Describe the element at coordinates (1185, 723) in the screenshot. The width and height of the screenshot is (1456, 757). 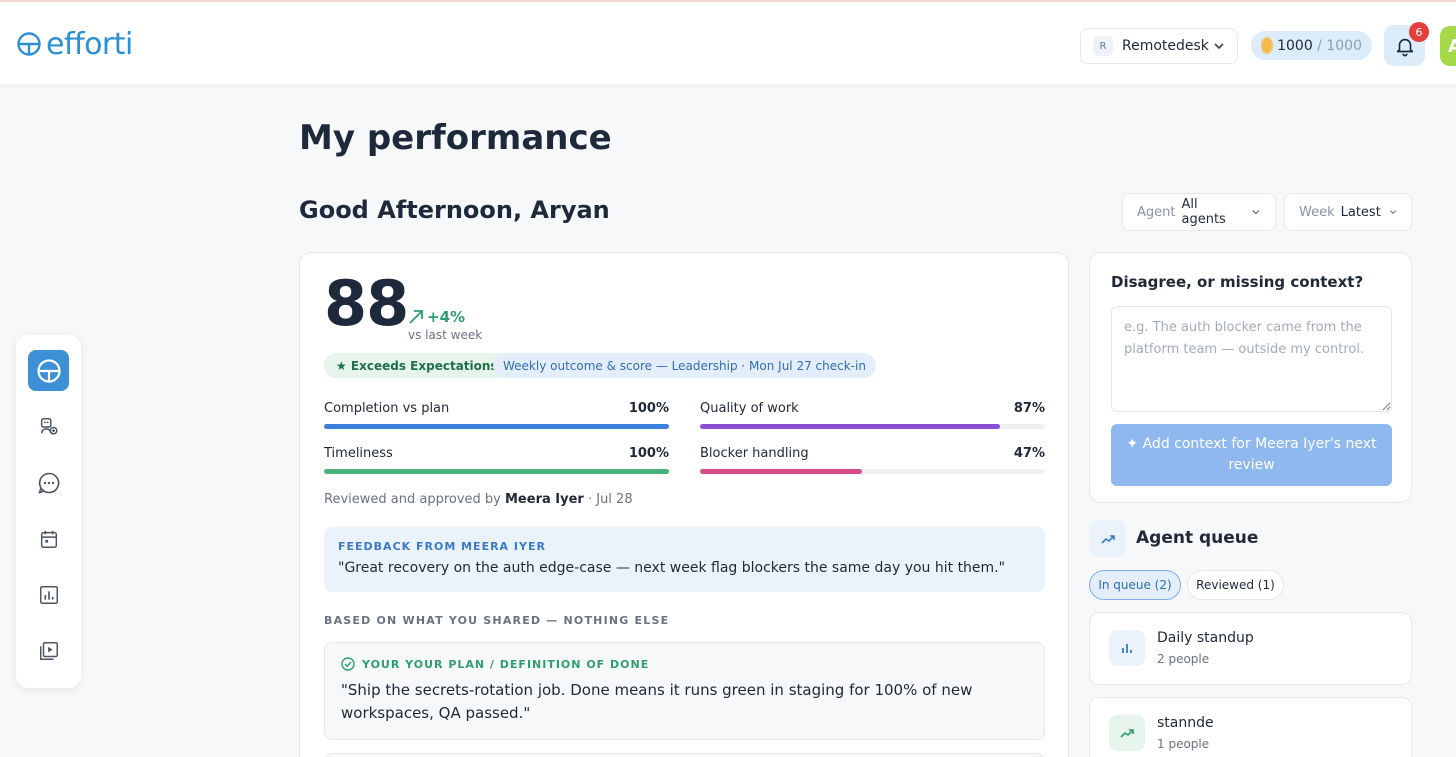
I see `queue-item-name: stannde` at that location.